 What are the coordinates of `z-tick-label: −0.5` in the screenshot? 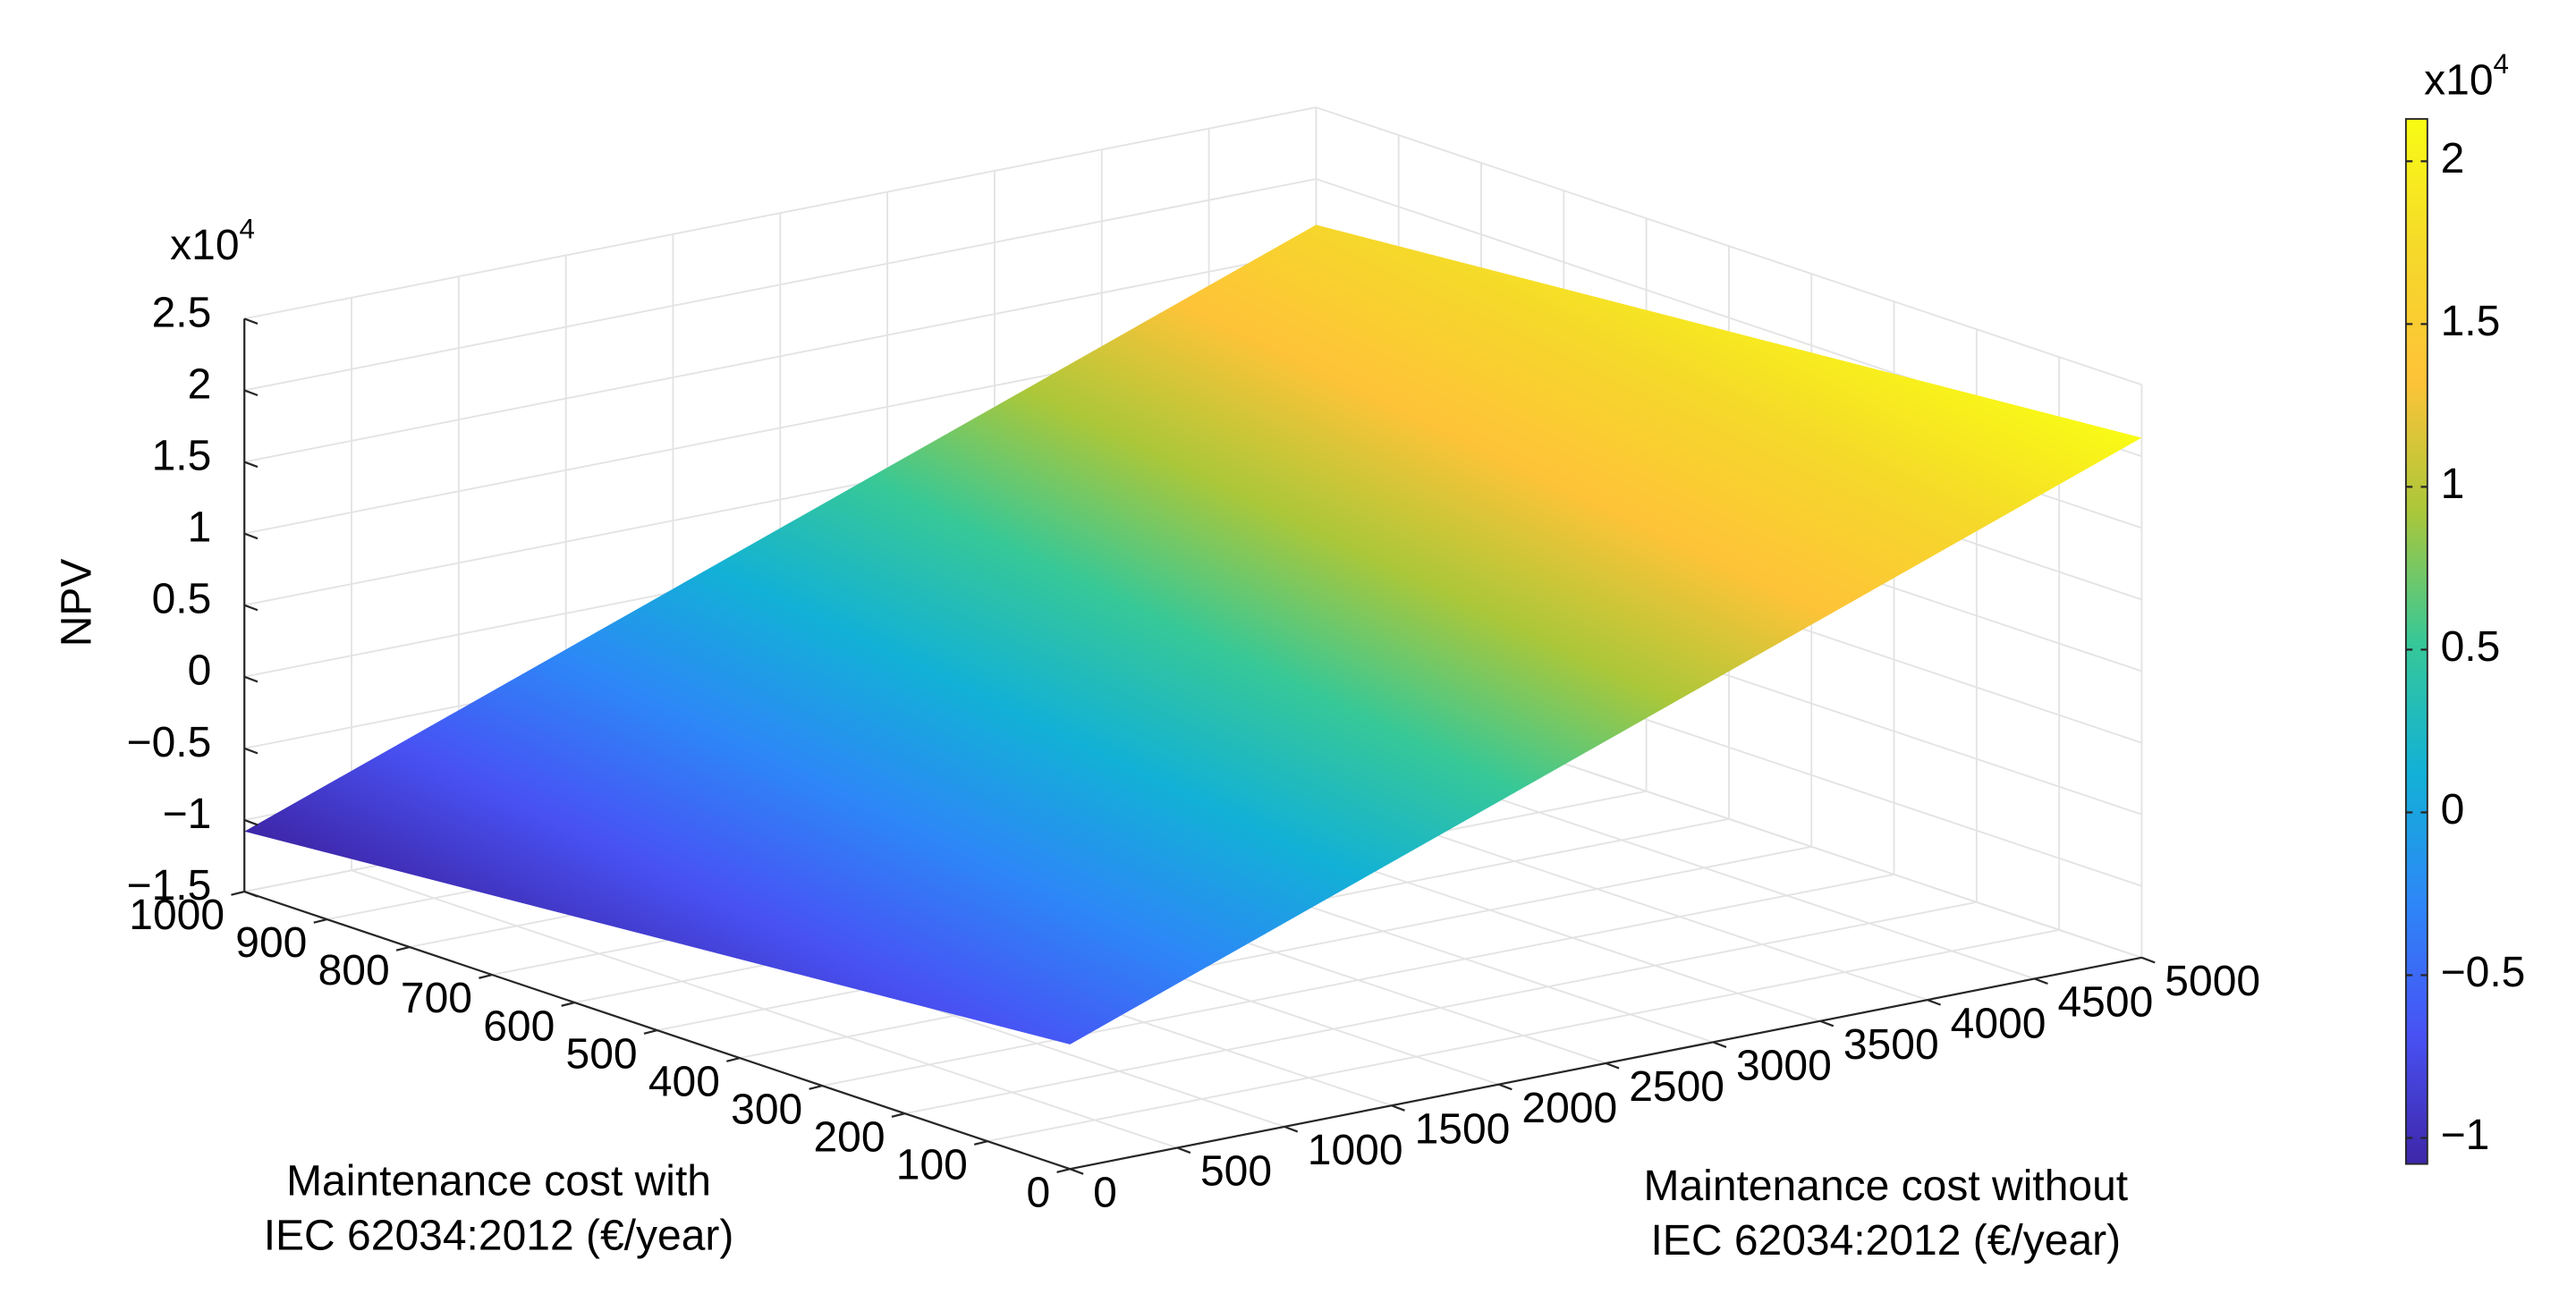 It's located at (169, 742).